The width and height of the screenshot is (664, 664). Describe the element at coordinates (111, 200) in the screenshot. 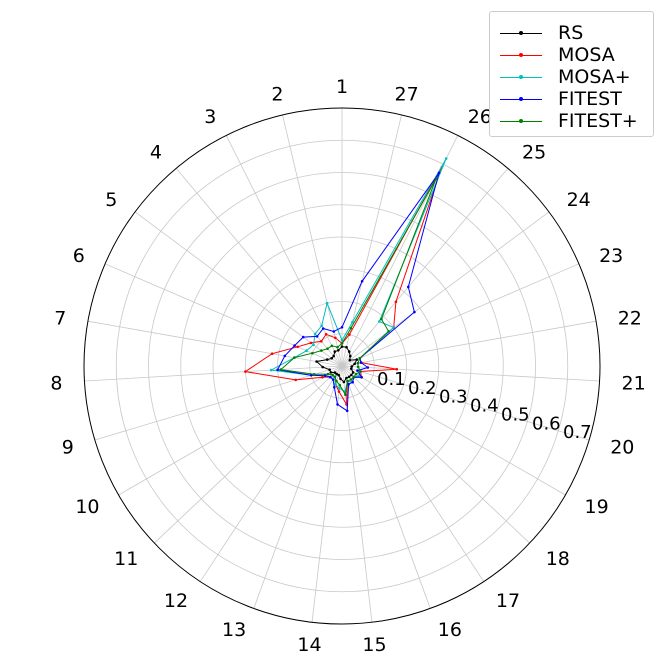

I see `category-label-5: 5` at that location.